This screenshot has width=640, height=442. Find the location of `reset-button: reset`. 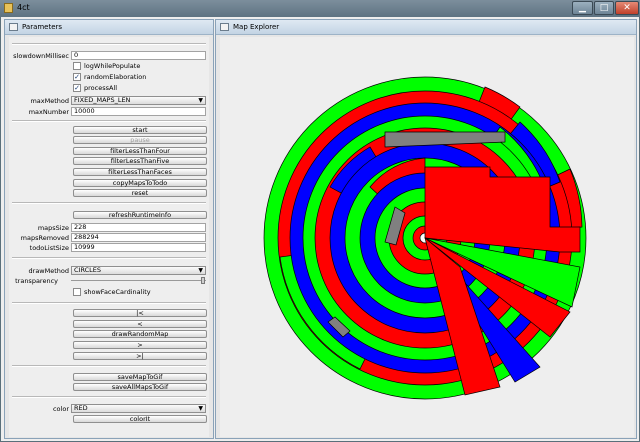

reset-button: reset is located at coordinates (140, 193).